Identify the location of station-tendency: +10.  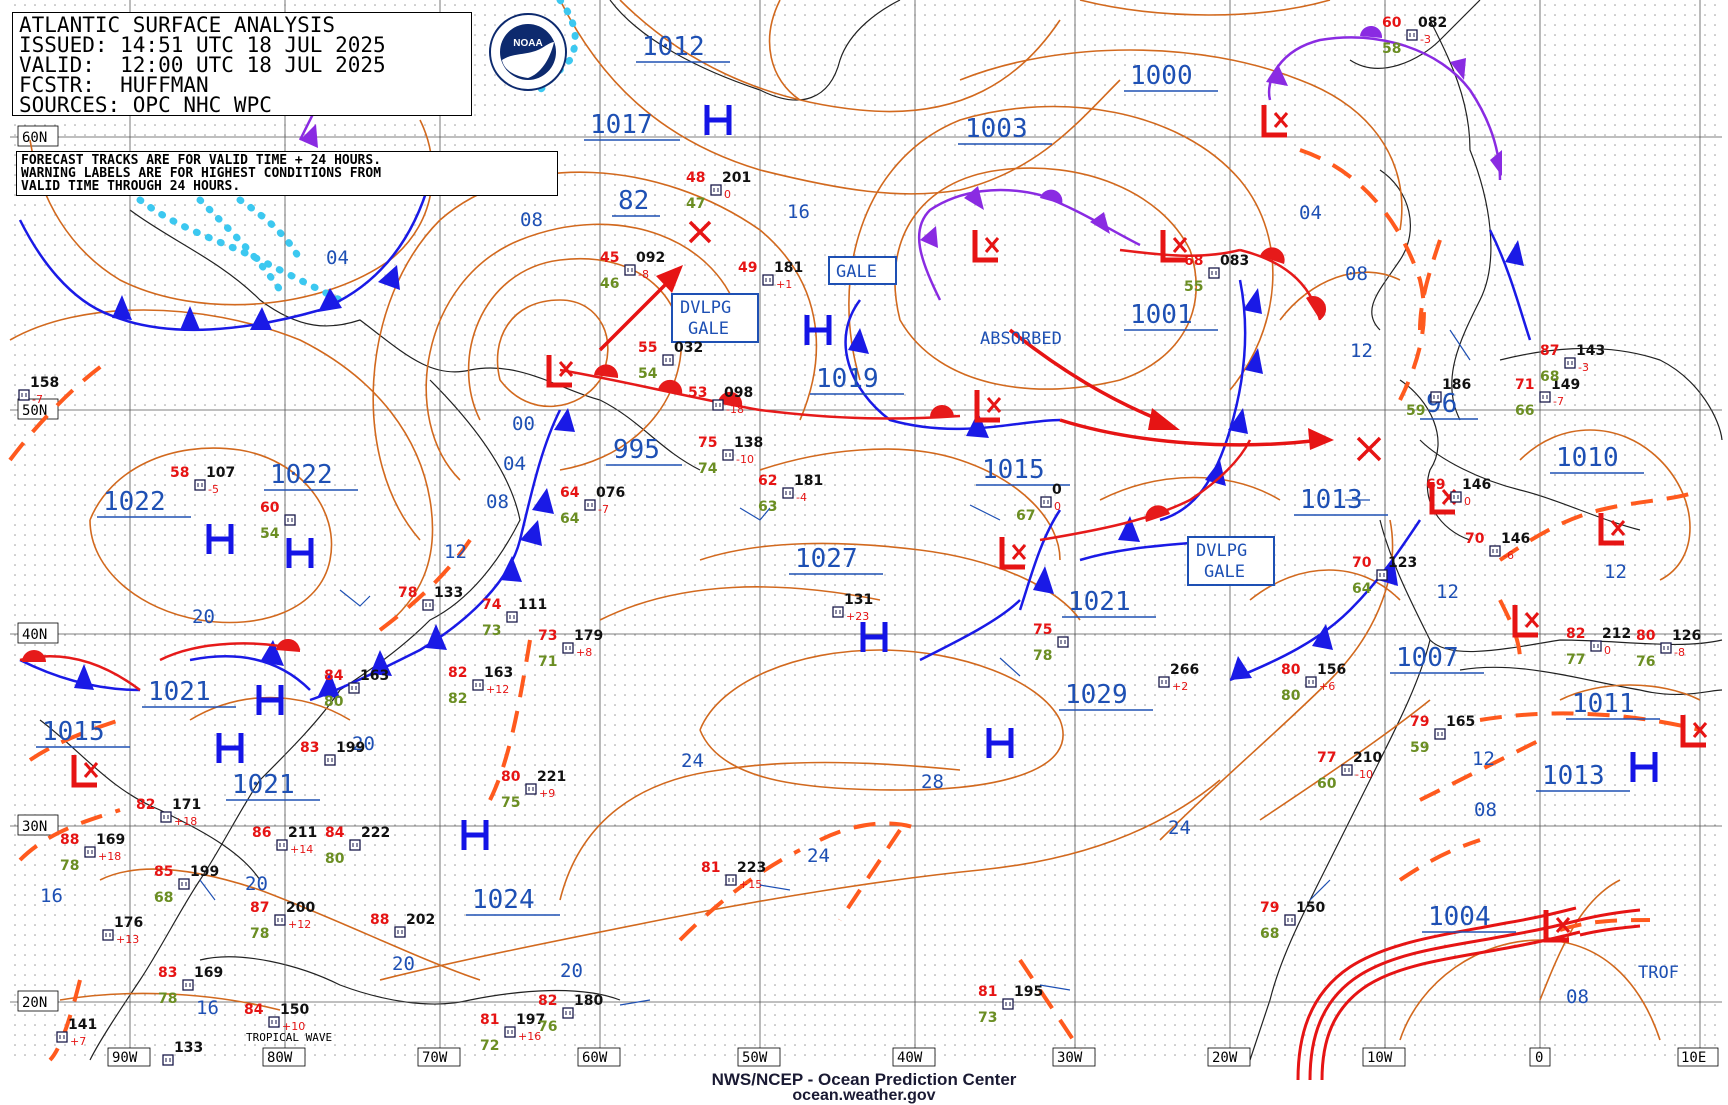
(293, 1026).